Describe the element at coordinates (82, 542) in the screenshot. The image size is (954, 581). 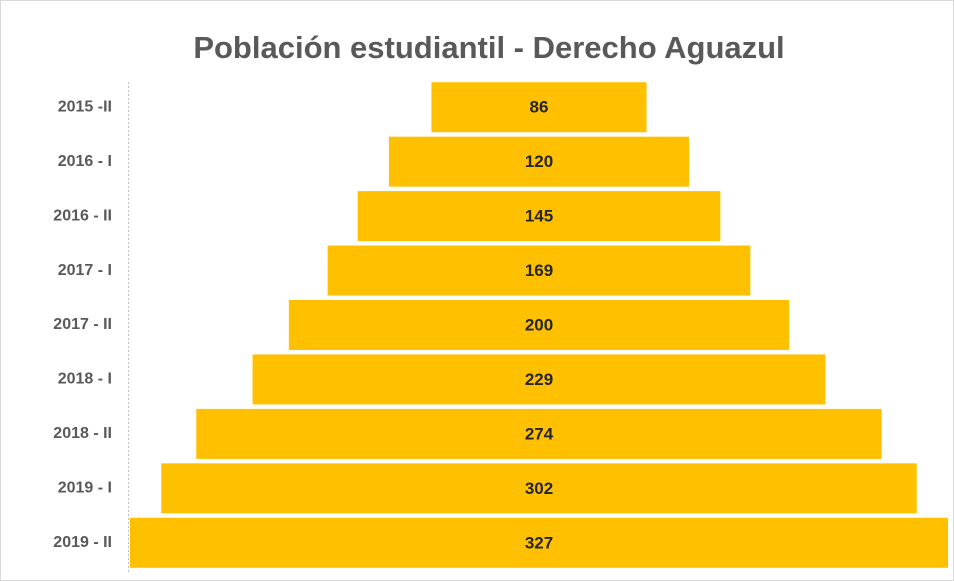
I see `category-label: 2019 - II` at that location.